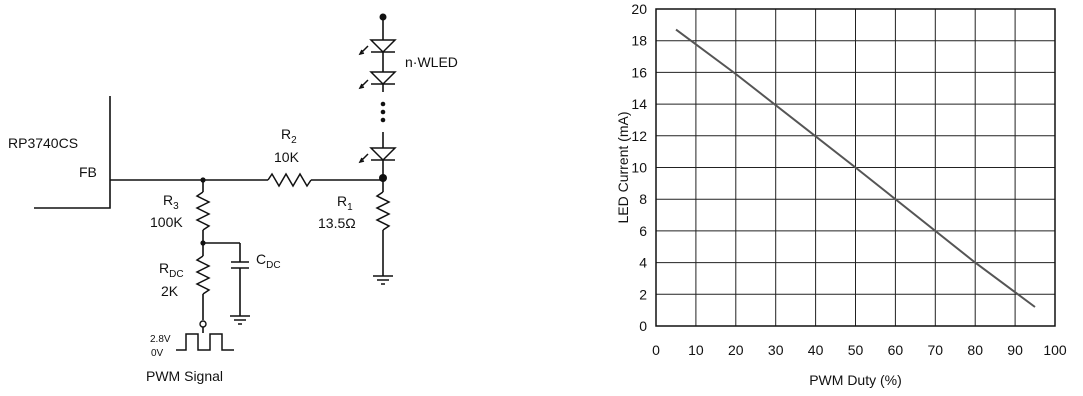 Image resolution: width=1083 pixels, height=396 pixels. Describe the element at coordinates (383, 280) in the screenshot. I see `ground-symbol-r1` at that location.